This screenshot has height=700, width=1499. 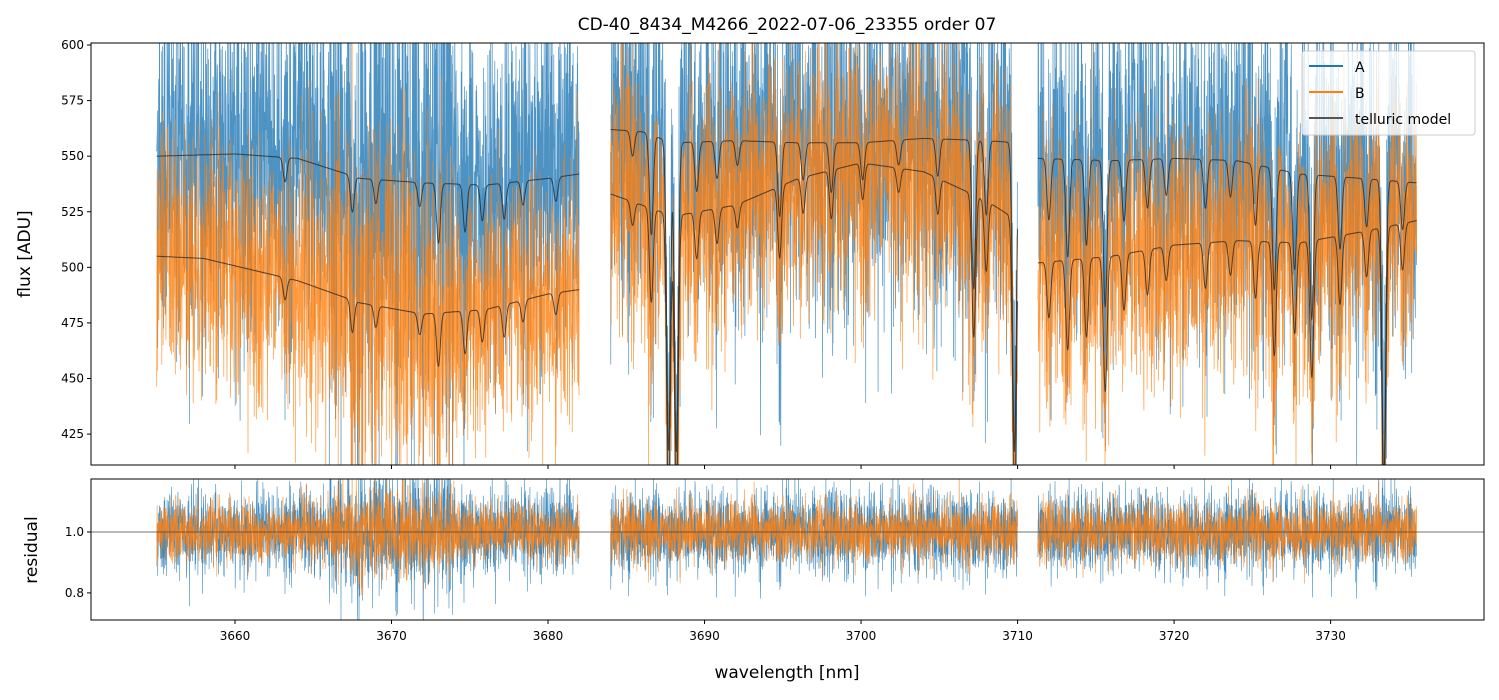 What do you see at coordinates (1017, 636) in the screenshot?
I see `x-tick-label: 3710` at bounding box center [1017, 636].